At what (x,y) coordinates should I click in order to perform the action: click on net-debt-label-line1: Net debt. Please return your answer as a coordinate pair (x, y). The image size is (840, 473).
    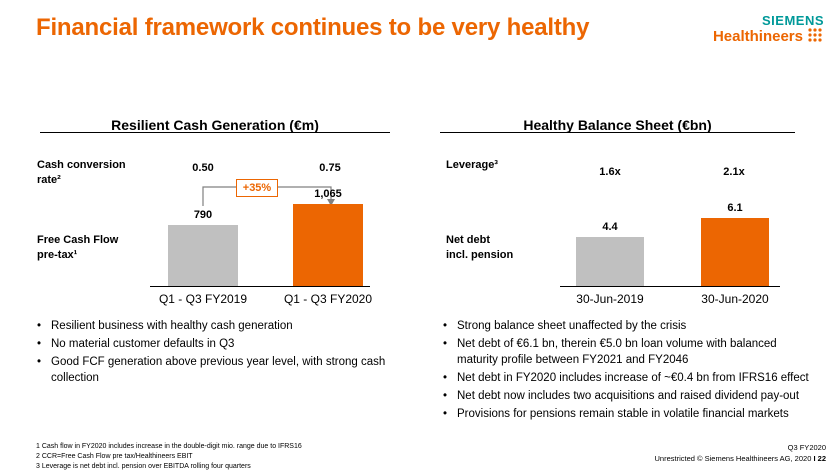
    Looking at the image, I should click on (468, 240).